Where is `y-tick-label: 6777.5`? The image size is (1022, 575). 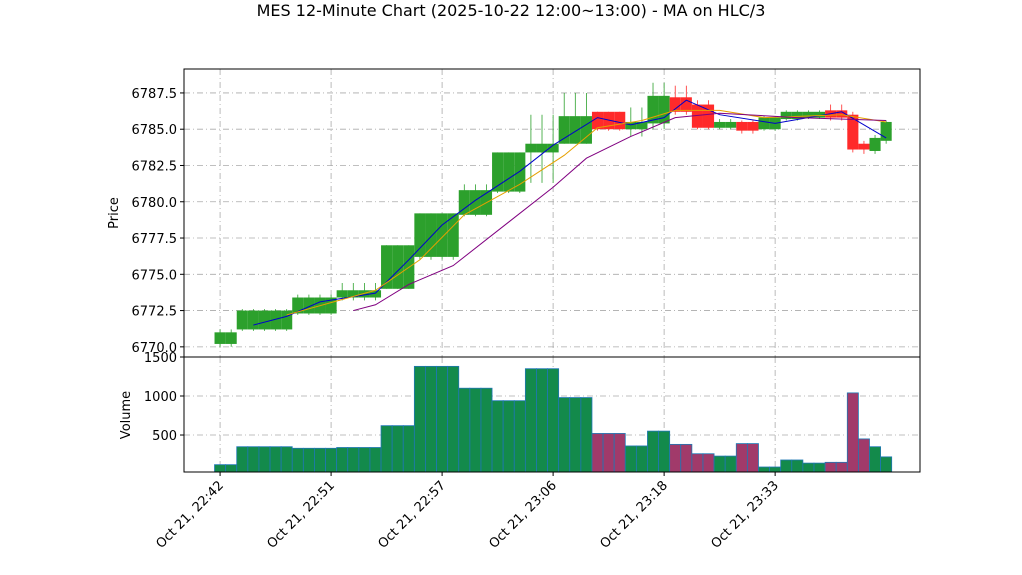 y-tick-label: 6777.5 is located at coordinates (155, 239).